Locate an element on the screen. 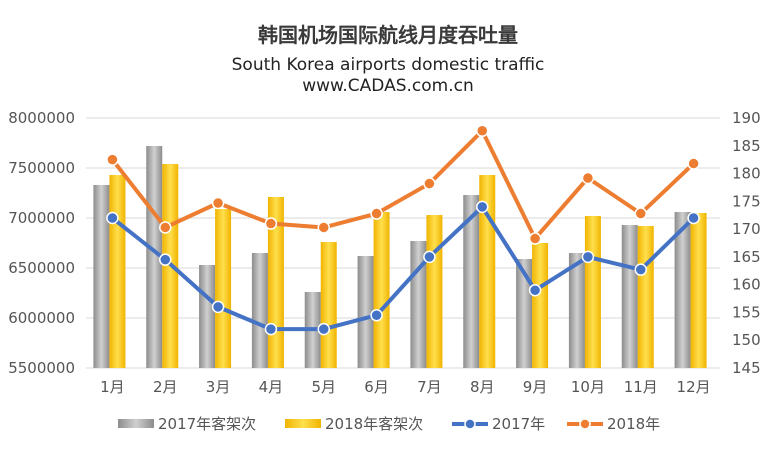 This screenshot has width=776, height=454. legend-label: 2017年 is located at coordinates (518, 424).